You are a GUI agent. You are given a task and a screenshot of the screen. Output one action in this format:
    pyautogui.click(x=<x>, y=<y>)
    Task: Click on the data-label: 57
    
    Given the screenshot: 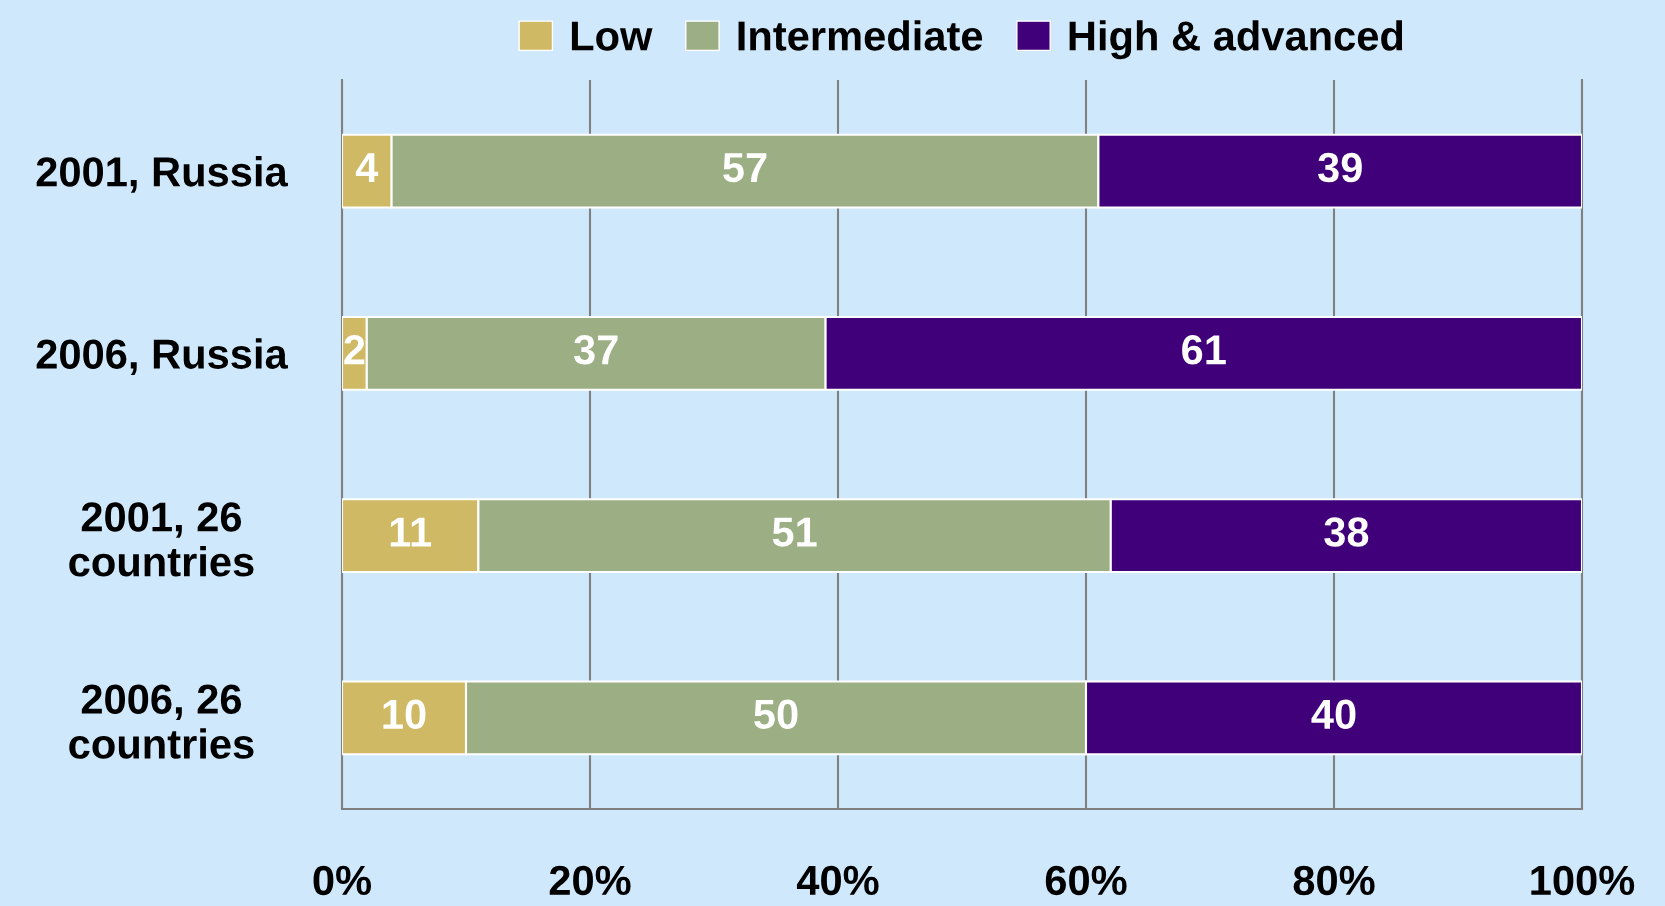 What is the action you would take?
    pyautogui.click(x=745, y=168)
    